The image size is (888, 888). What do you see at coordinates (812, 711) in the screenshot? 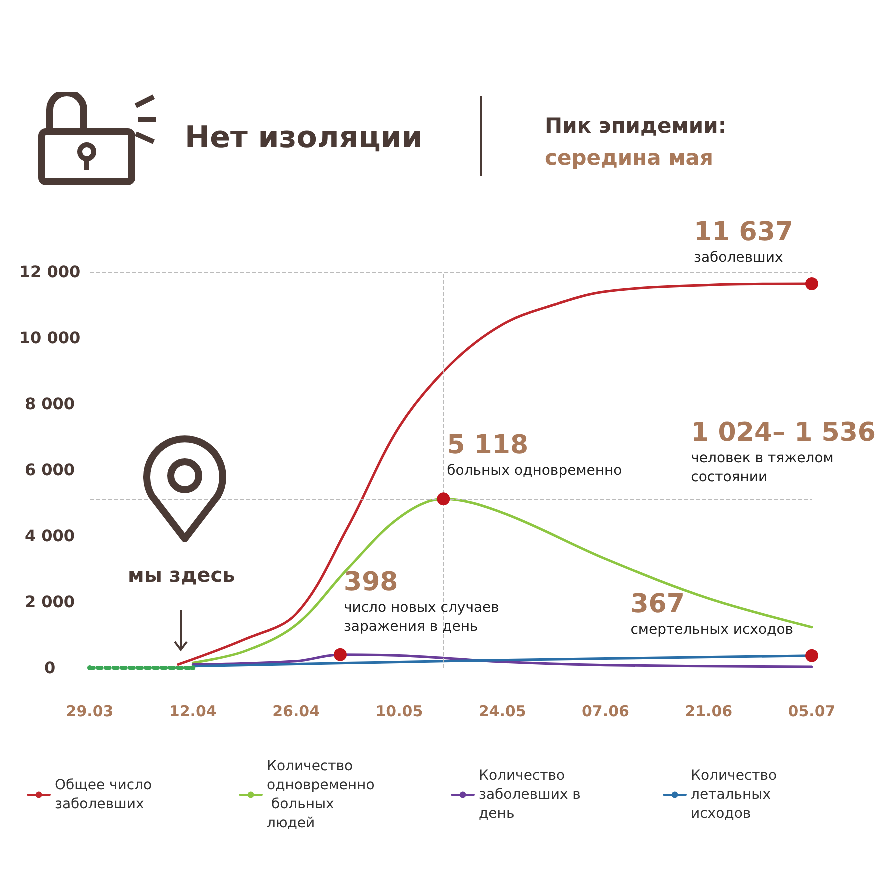
I see `x-tick-label: 05.07` at bounding box center [812, 711].